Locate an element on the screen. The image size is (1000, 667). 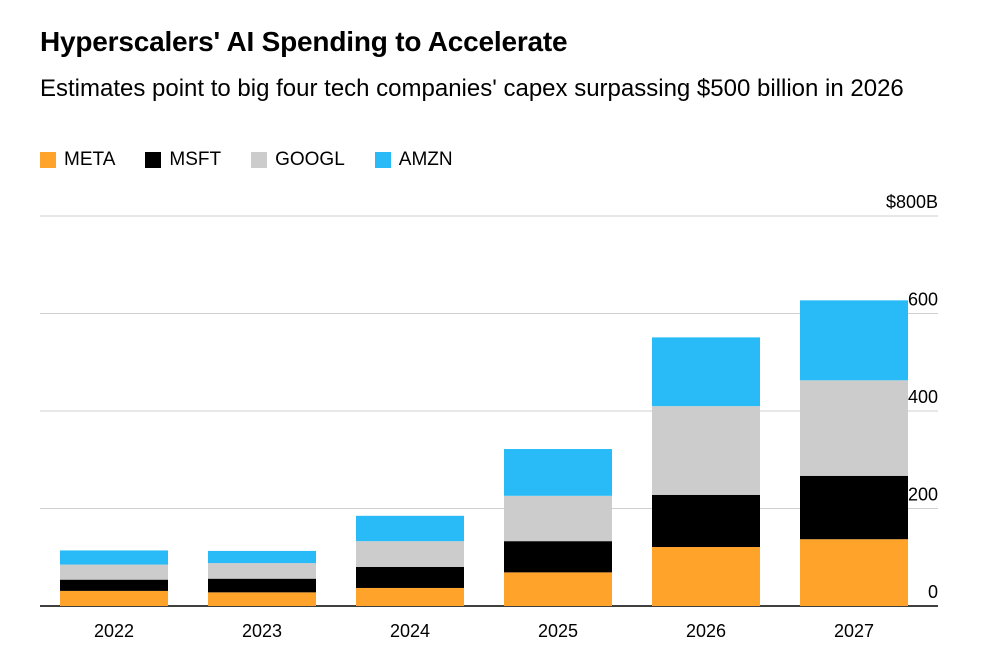
legend-label-googl: GOOGL is located at coordinates (310, 159).